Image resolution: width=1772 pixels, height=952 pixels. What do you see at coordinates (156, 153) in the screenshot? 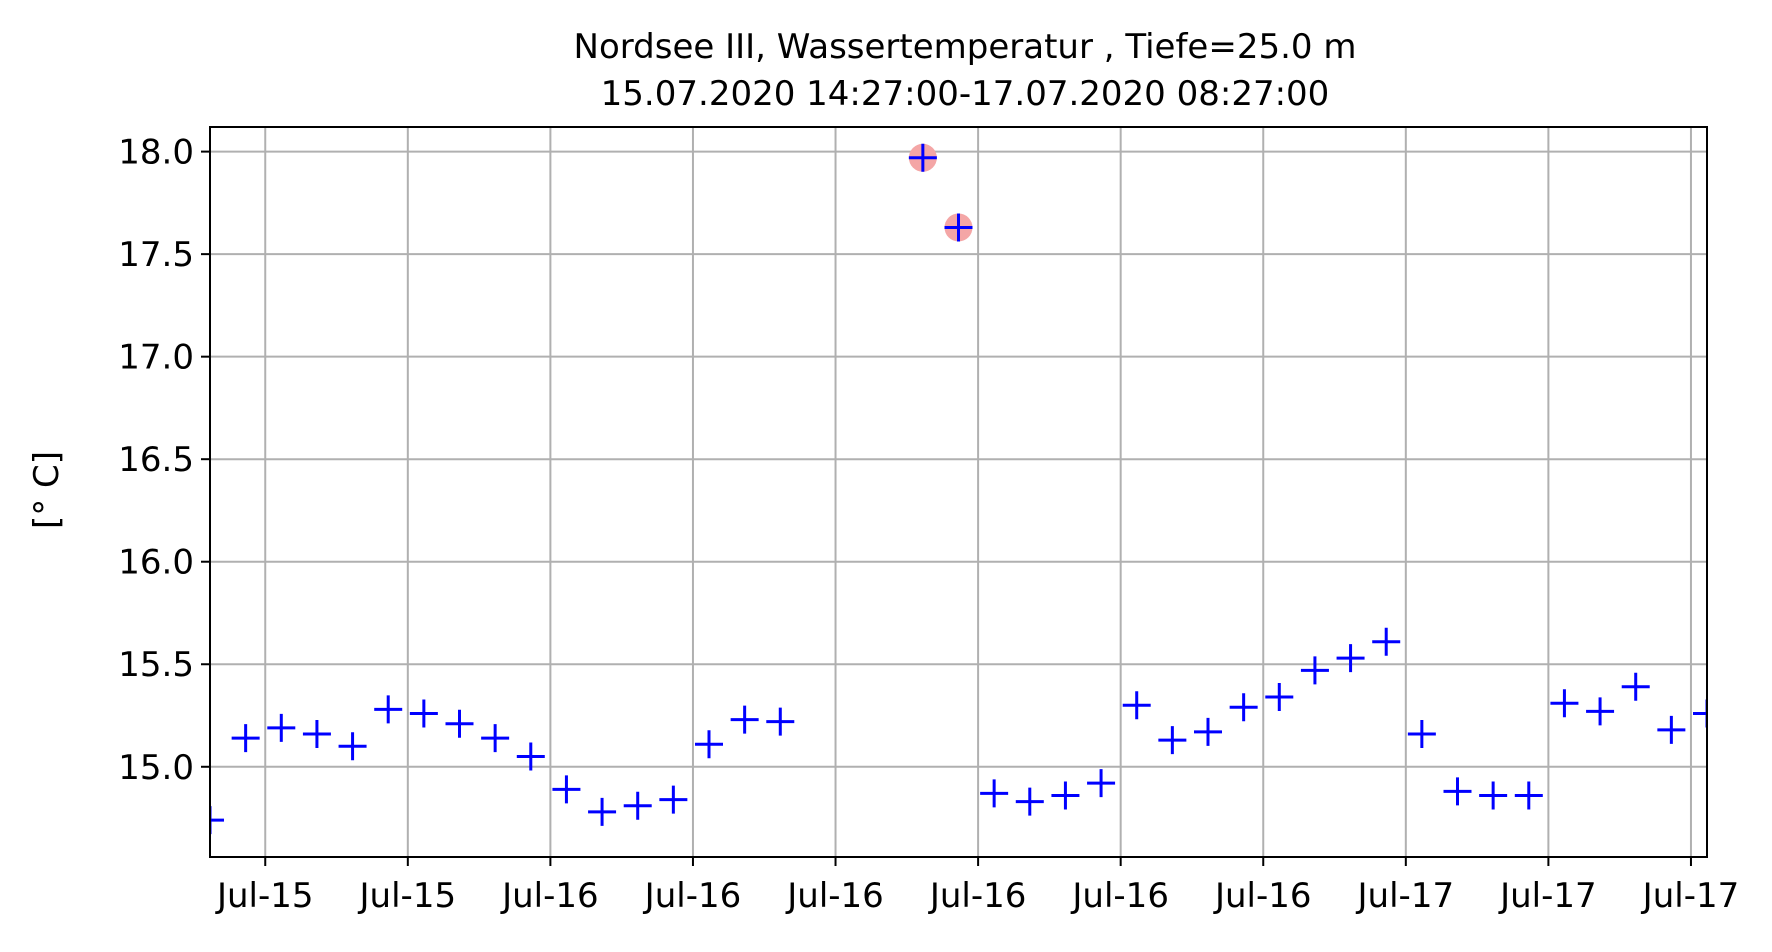
I see `y-tick-label: 18.0` at bounding box center [156, 153].